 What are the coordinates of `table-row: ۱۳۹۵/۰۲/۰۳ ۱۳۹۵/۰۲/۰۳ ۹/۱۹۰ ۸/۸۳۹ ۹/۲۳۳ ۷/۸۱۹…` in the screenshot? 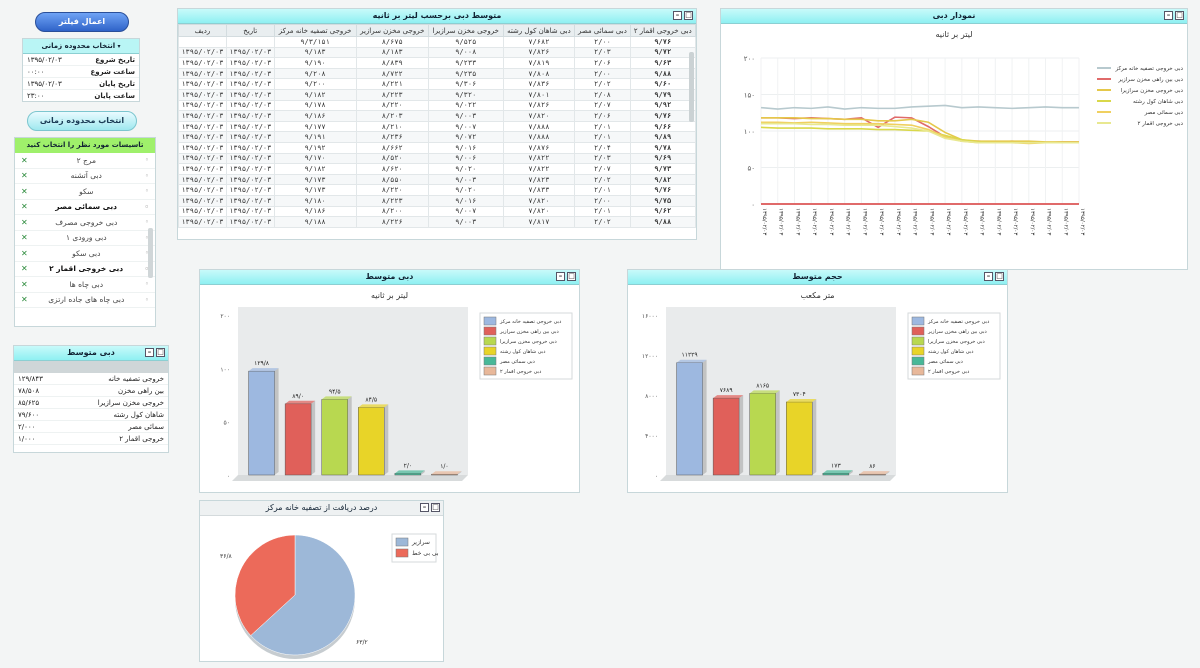 It's located at (437, 63).